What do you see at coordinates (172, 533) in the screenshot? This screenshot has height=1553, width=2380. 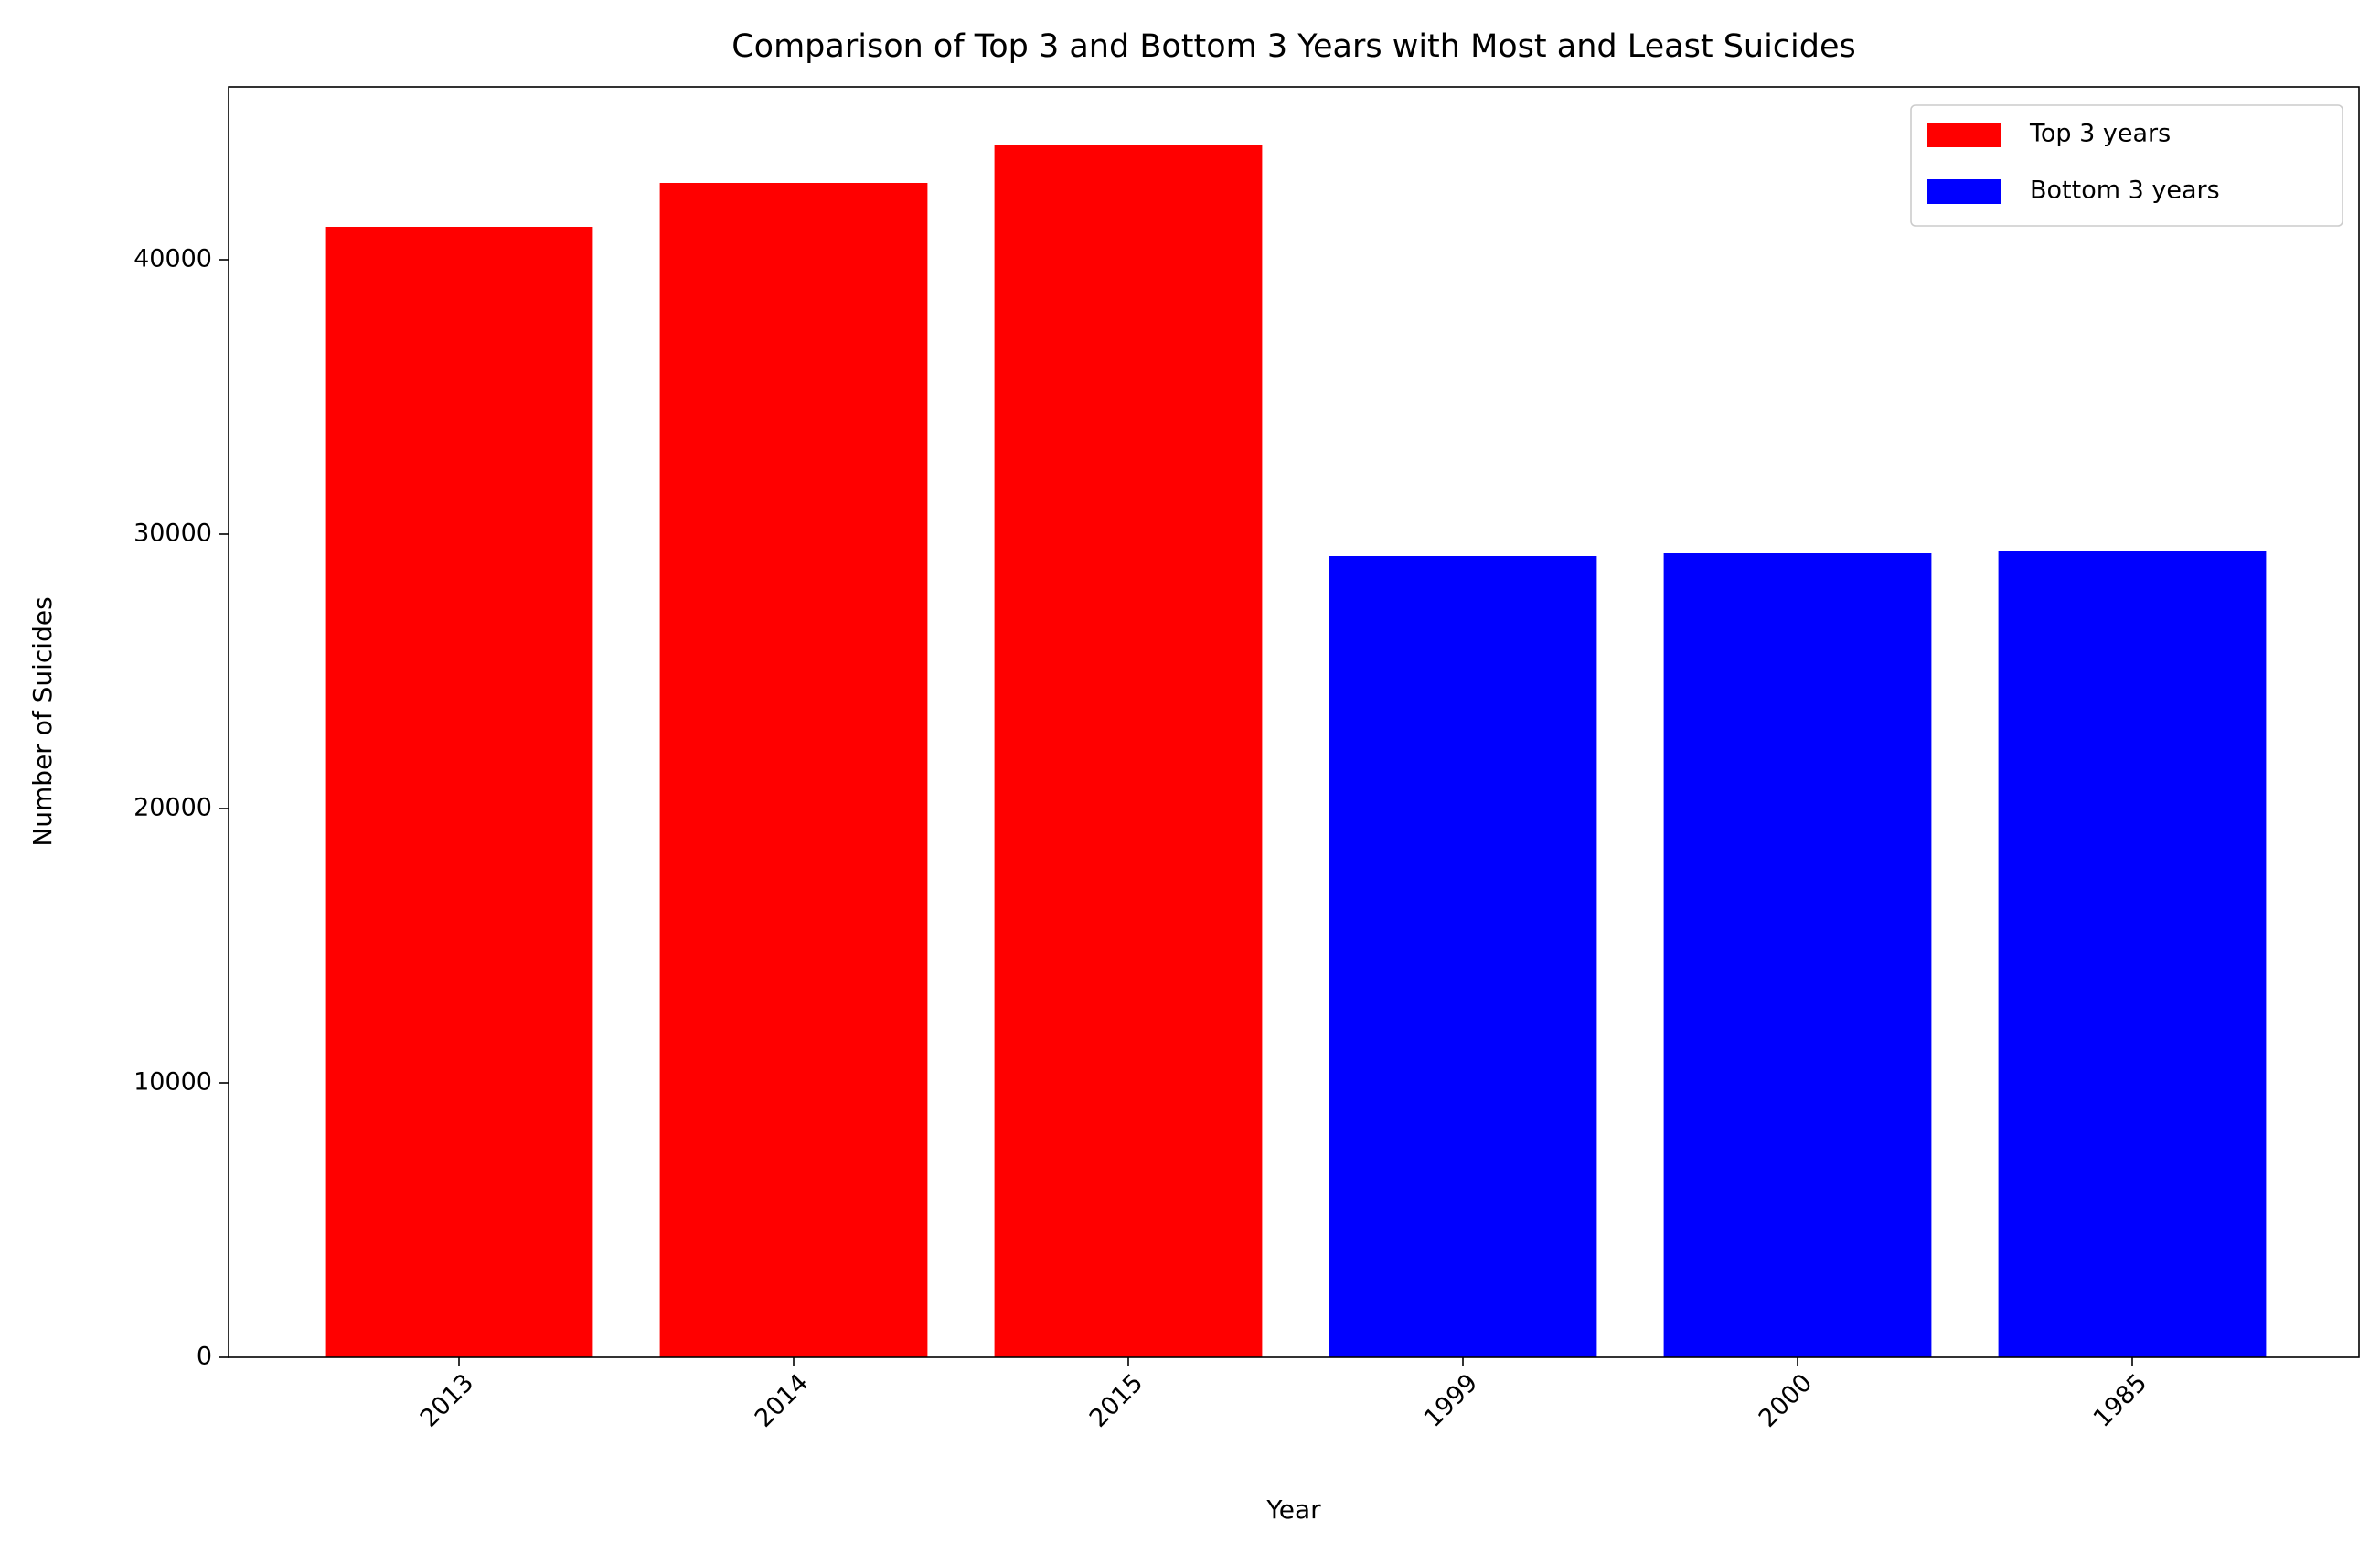 I see `y-tick-label: 30000` at bounding box center [172, 533].